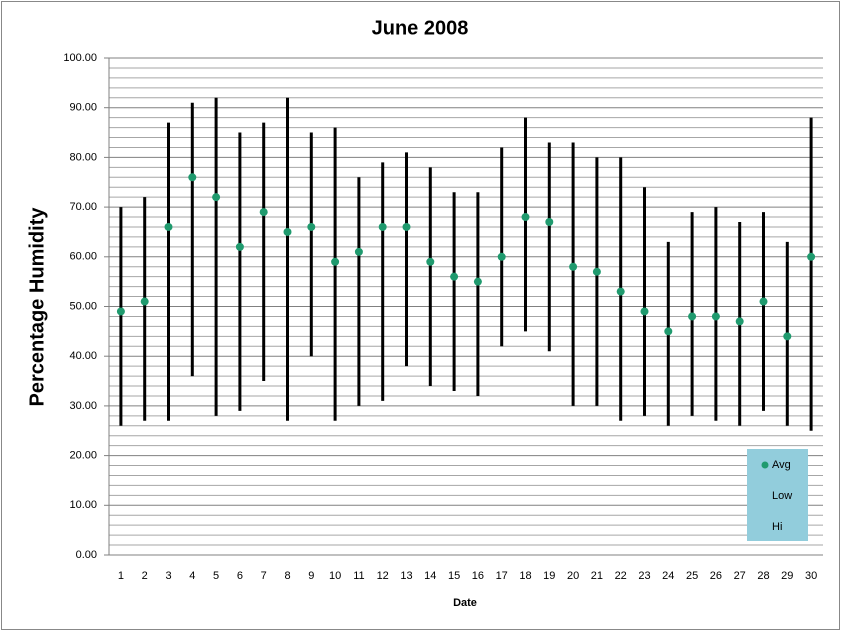 This screenshot has height=633, width=842. I want to click on legend-label: Low, so click(782, 496).